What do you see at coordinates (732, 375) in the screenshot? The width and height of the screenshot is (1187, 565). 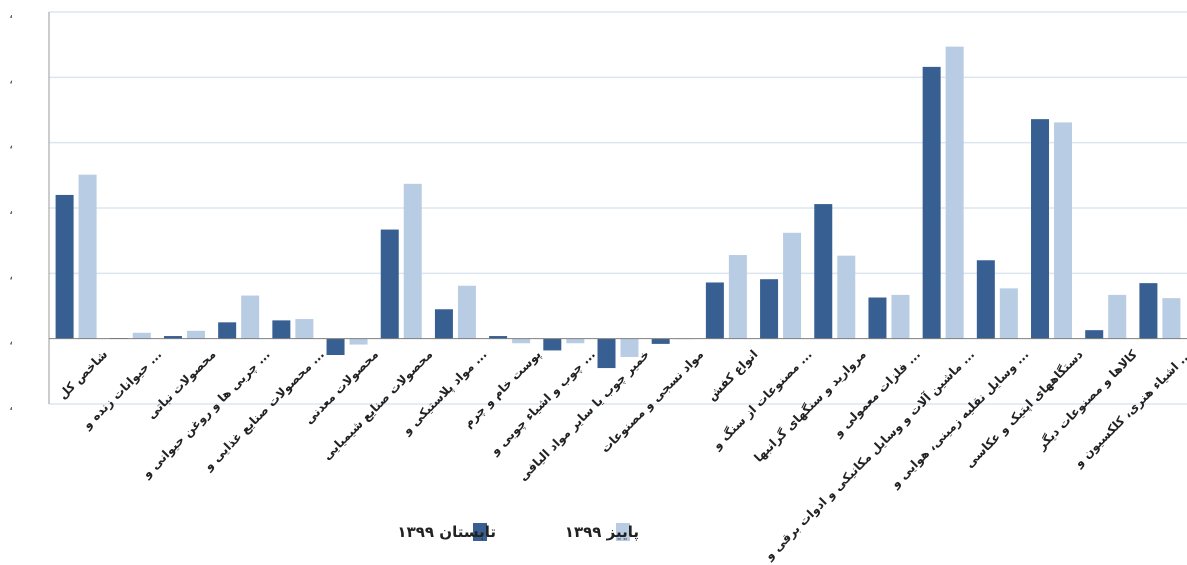 I see `category-label: انواع کفش` at bounding box center [732, 375].